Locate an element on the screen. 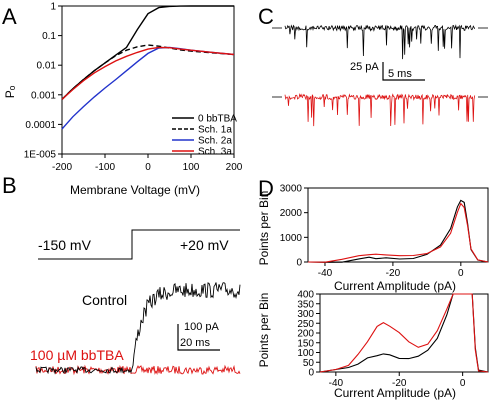  panel-c-trace-red is located at coordinates (380, 110).